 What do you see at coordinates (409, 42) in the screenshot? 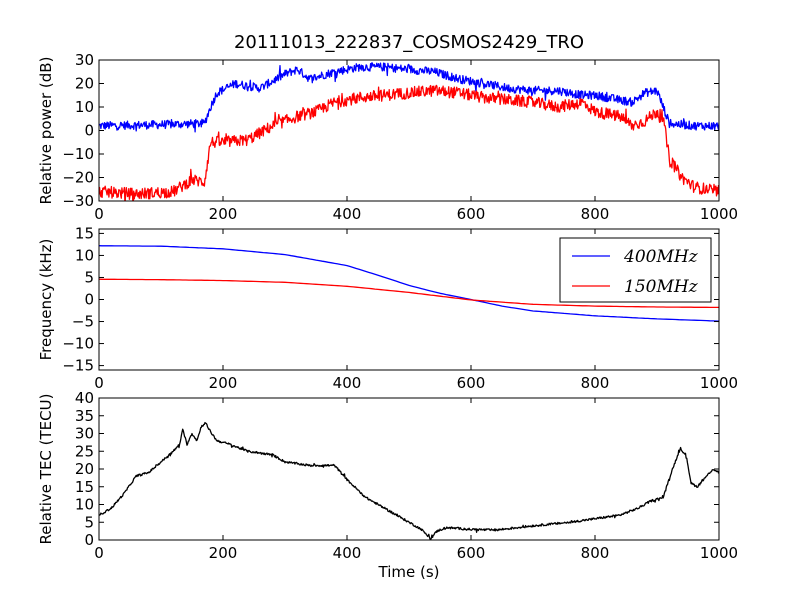
I see `chart-title: 20111013_222837_COSMOS2429_TRO` at bounding box center [409, 42].